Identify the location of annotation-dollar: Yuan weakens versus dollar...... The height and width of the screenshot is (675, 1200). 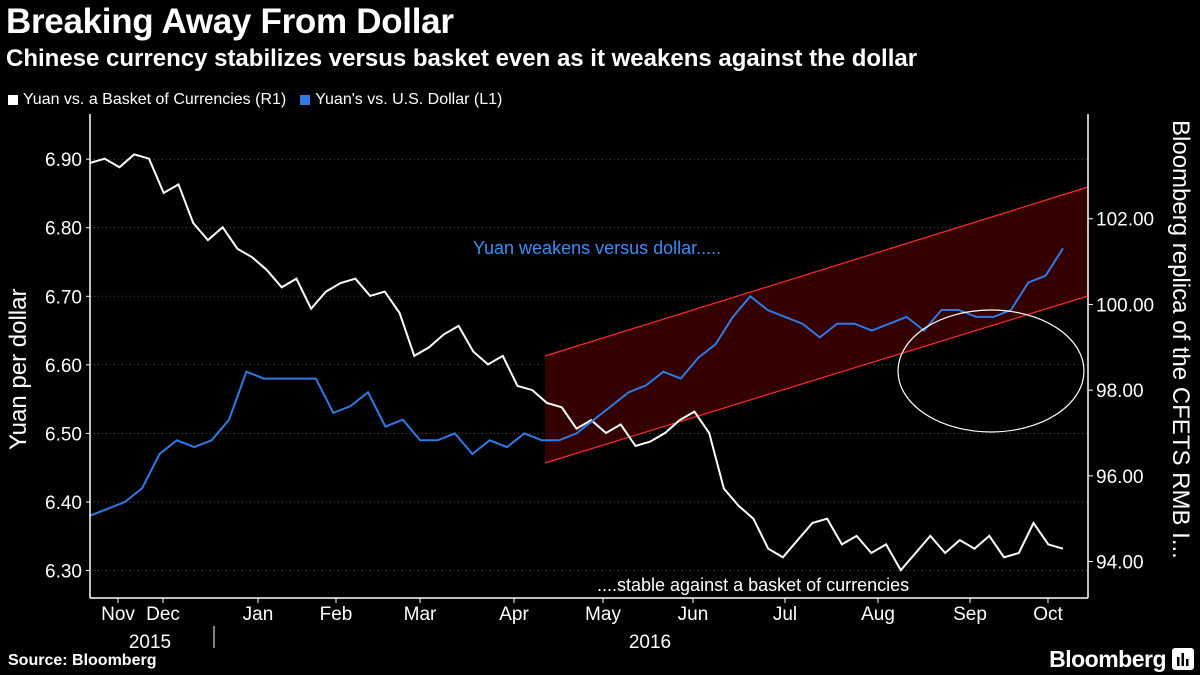
(597, 248).